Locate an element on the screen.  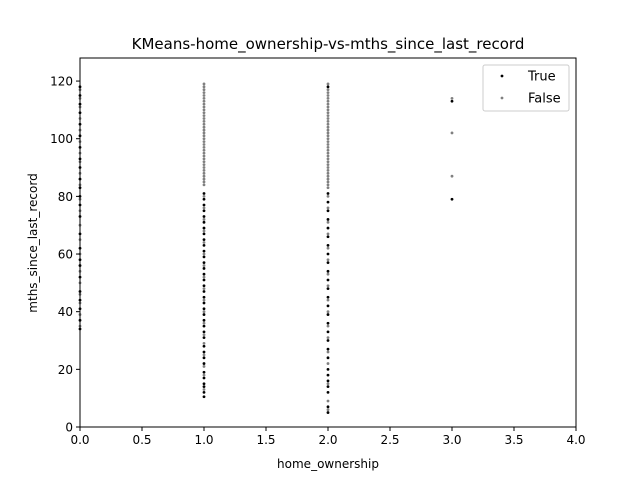
x-tick-label: 2.0 is located at coordinates (327, 440).